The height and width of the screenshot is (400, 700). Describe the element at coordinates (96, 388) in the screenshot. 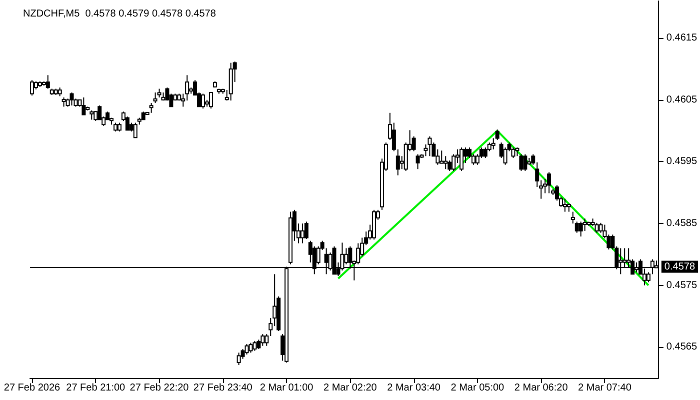

I see `x-tick-label: 27 Feb 21:00` at that location.